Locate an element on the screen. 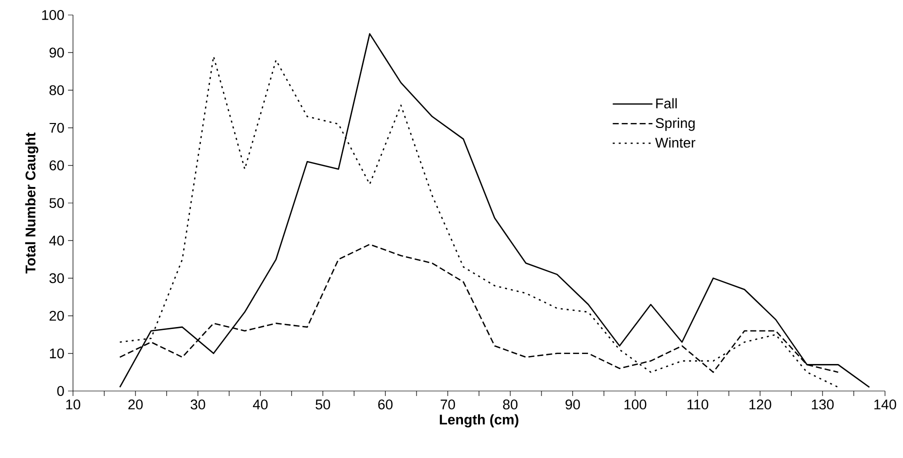 Image resolution: width=903 pixels, height=458 pixels. x-tick-label: 80 is located at coordinates (510, 405).